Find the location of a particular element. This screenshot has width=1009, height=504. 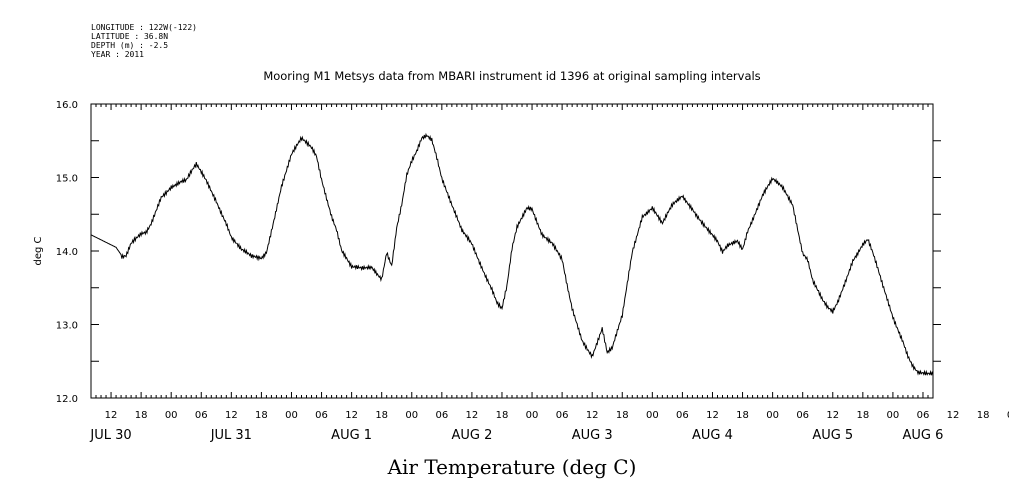

date-label: AUG 5 is located at coordinates (832, 435).